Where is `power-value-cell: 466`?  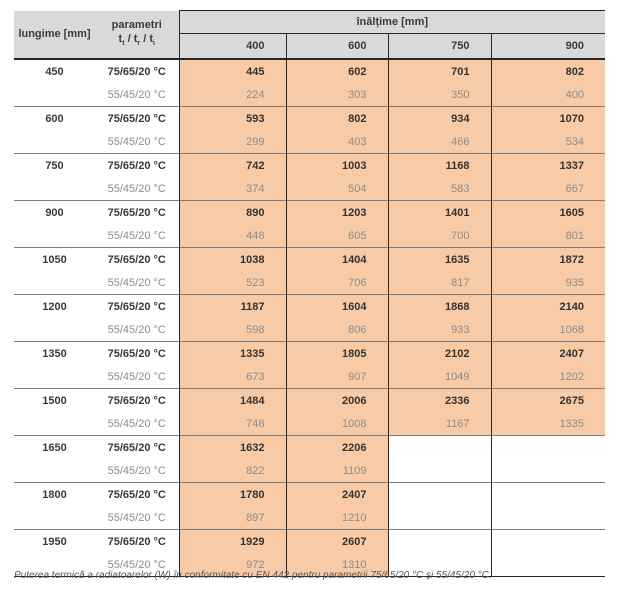
power-value-cell: 466 is located at coordinates (439, 142).